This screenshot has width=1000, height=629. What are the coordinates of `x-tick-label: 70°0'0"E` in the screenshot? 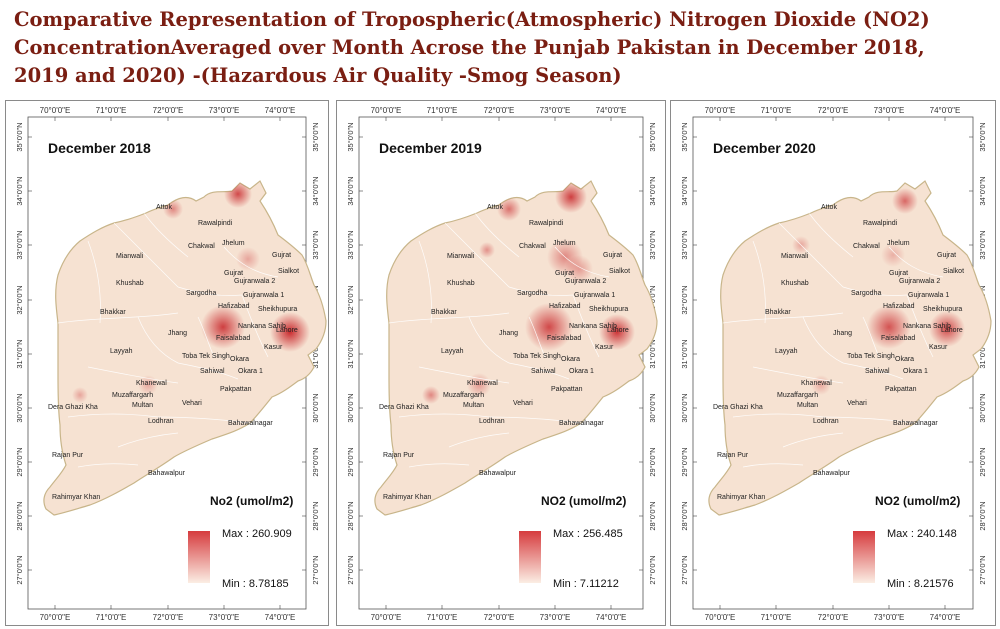 It's located at (386, 617).